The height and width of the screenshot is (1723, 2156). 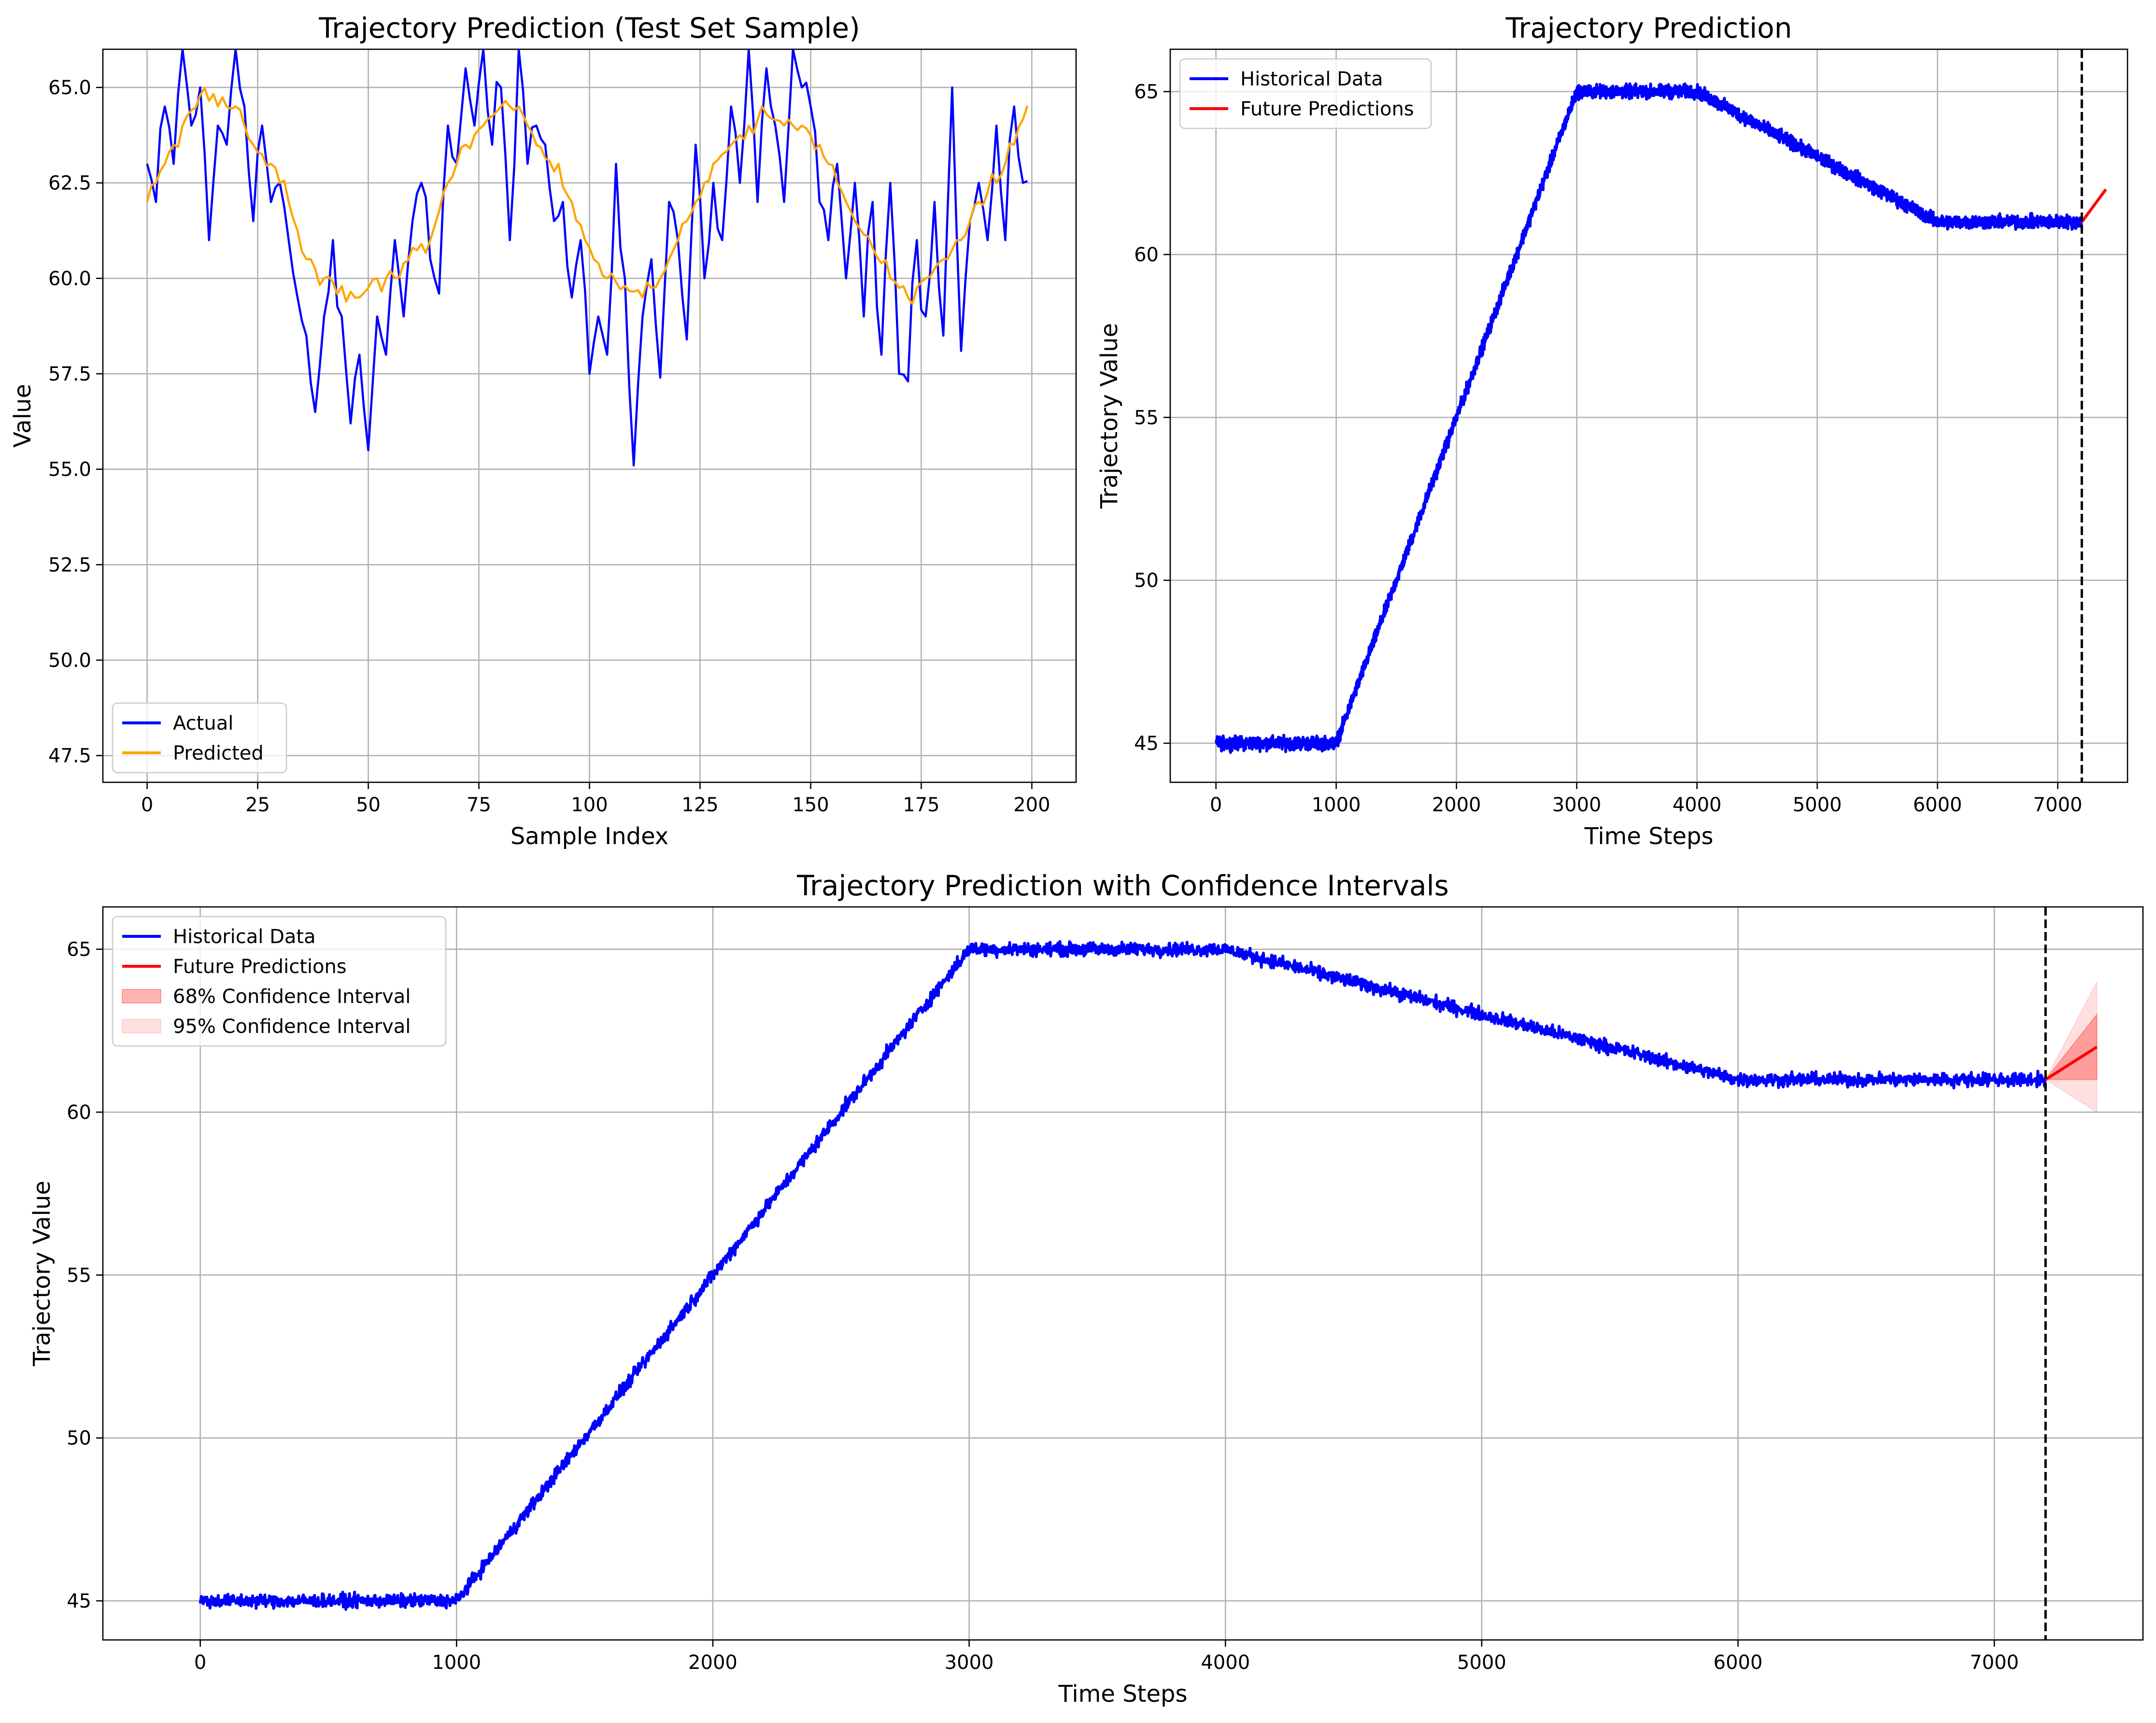 What do you see at coordinates (218, 753) in the screenshot?
I see `legend-label: Predicted` at bounding box center [218, 753].